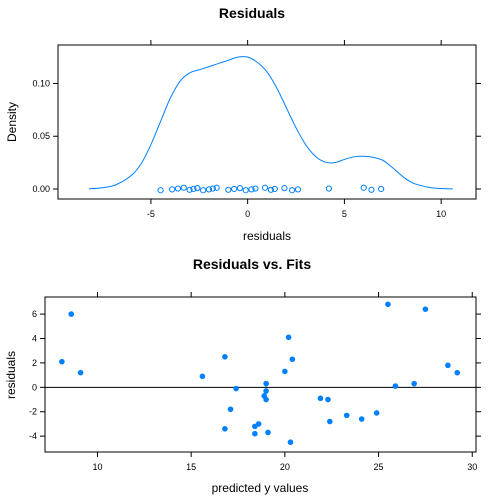  What do you see at coordinates (191, 467) in the screenshot?
I see `x-tick-label: 15` at bounding box center [191, 467].